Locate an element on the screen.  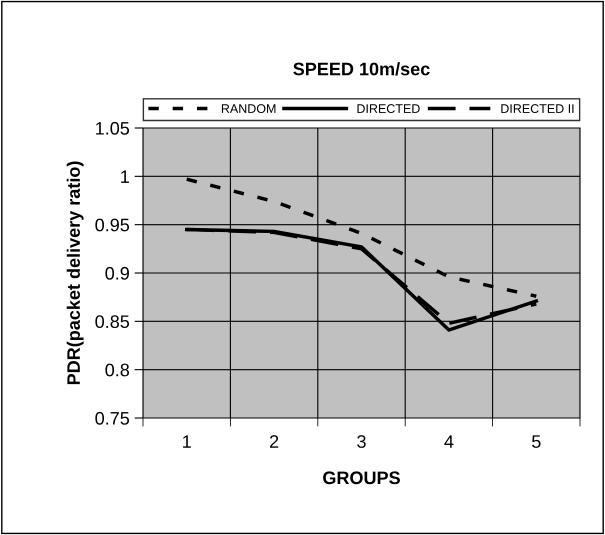
x-tick-label: 1 is located at coordinates (187, 441).